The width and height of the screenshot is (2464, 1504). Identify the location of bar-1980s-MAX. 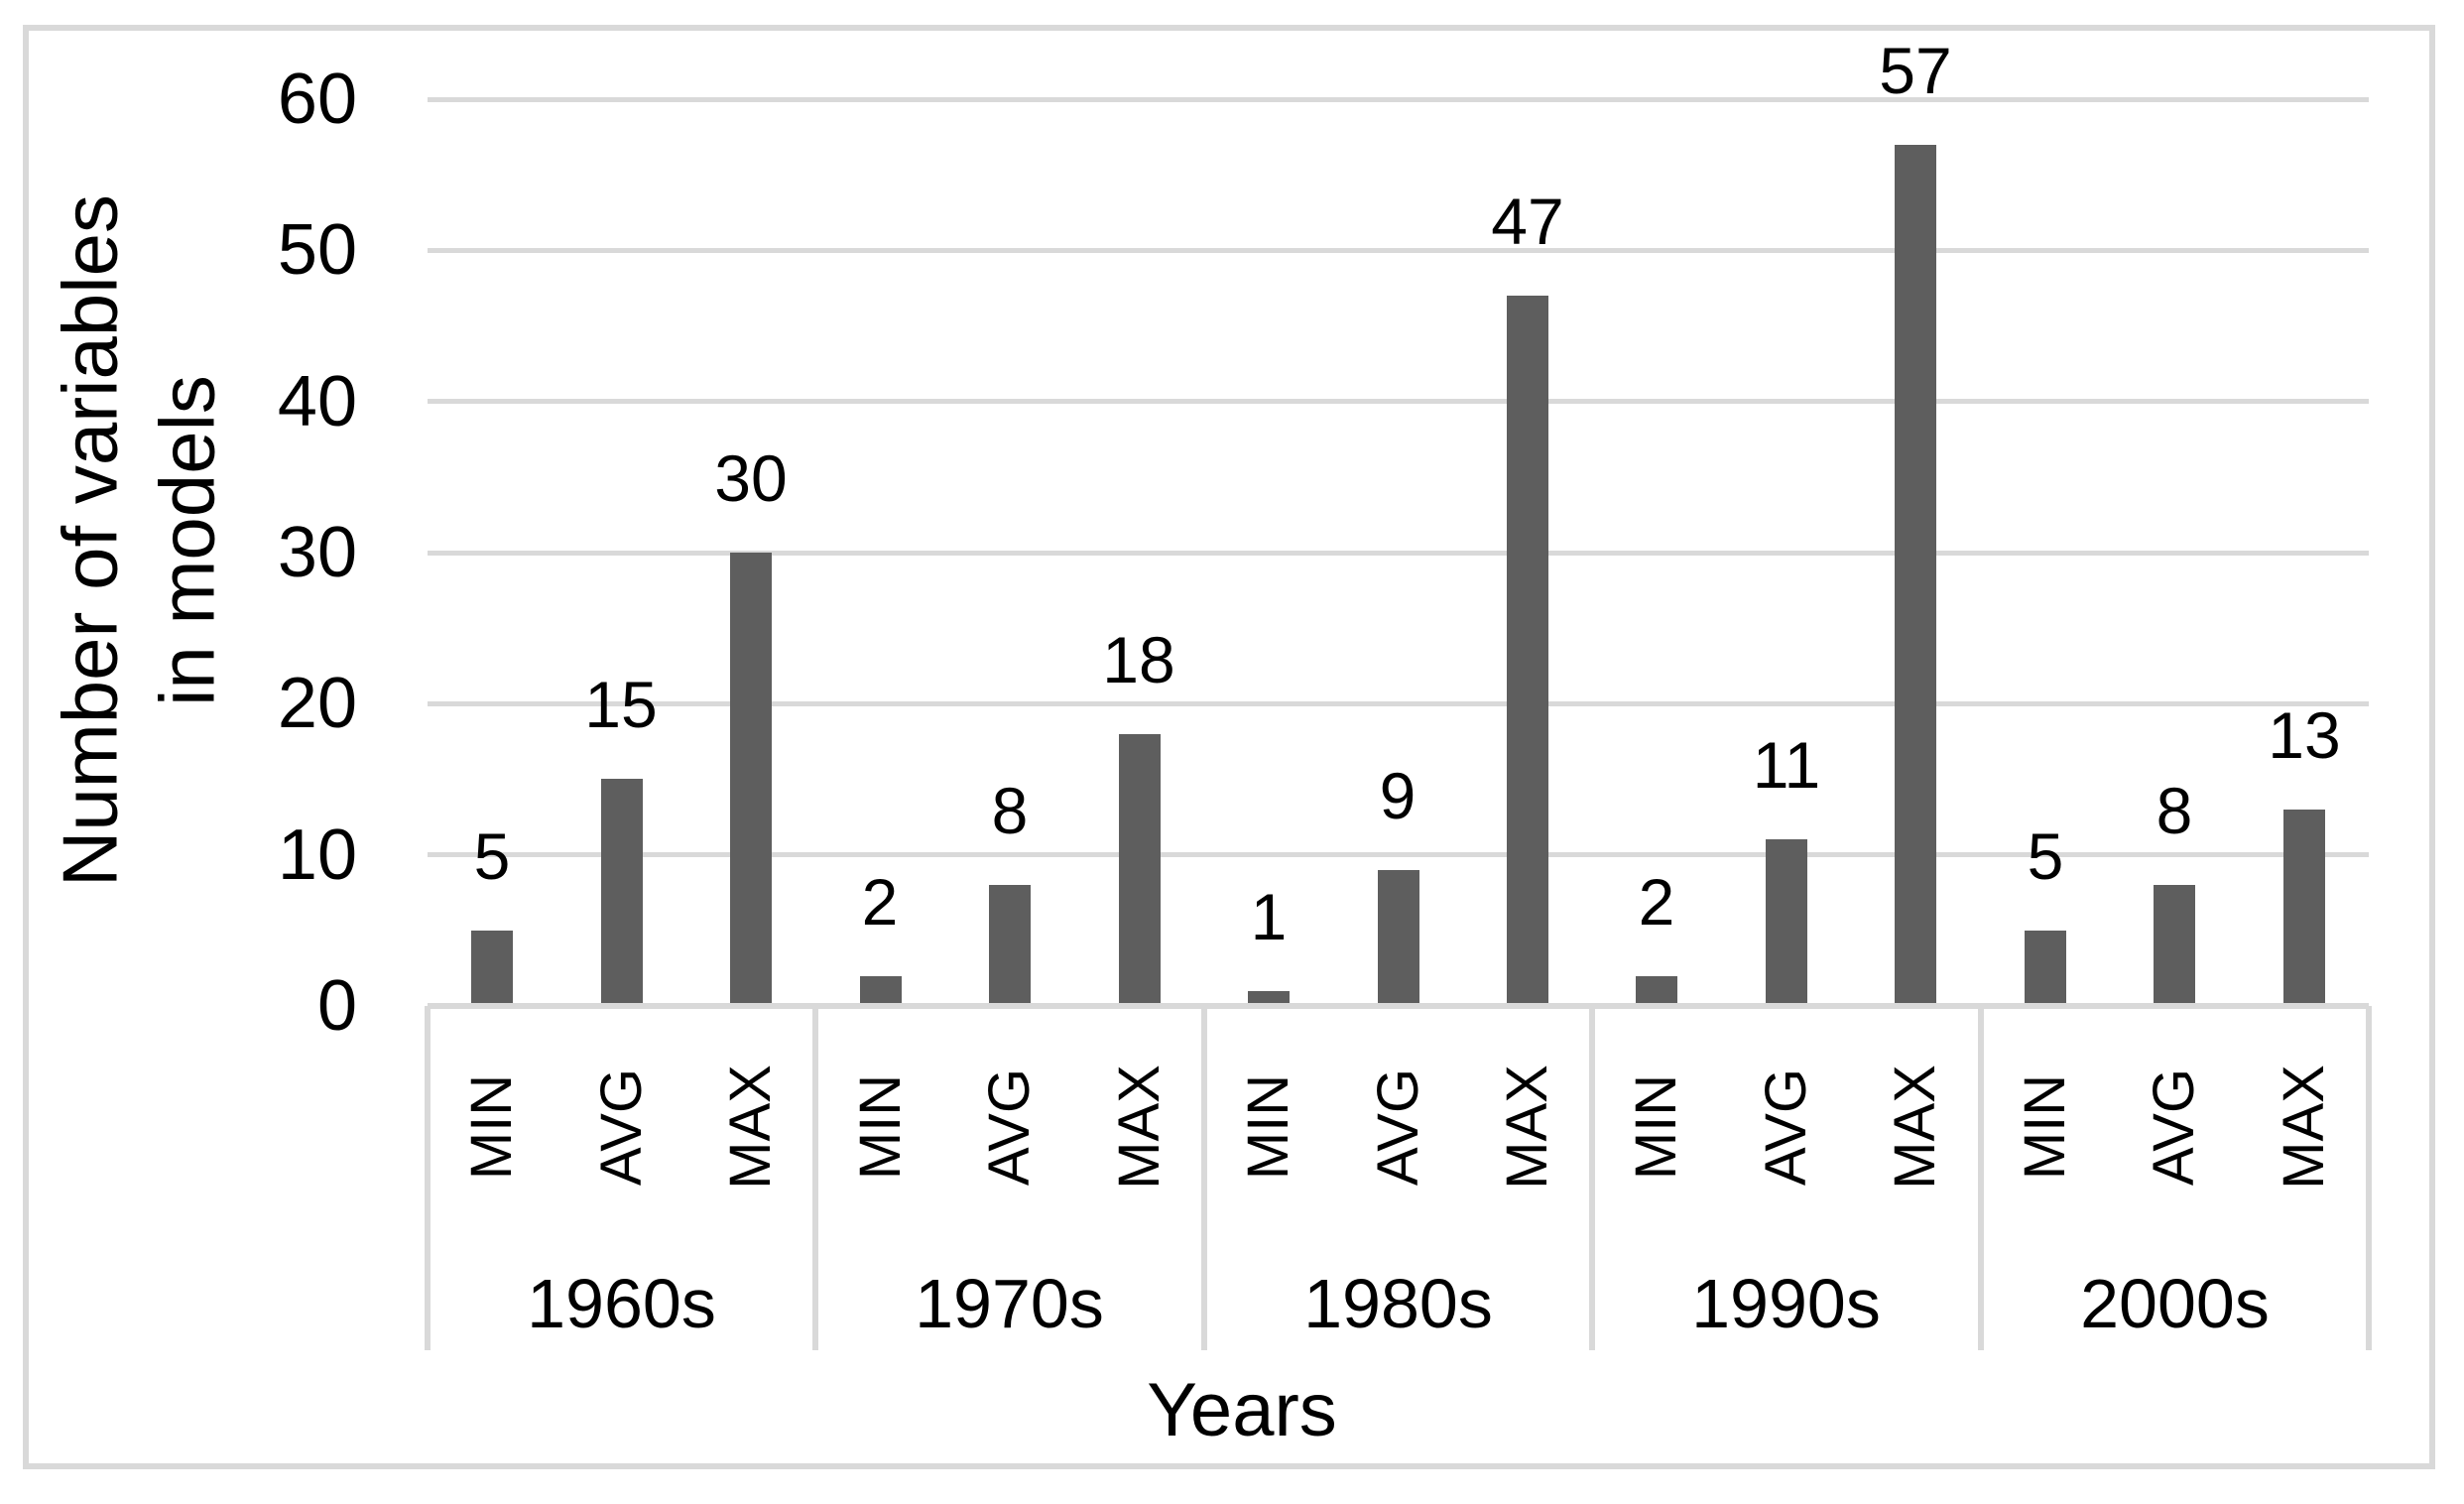
(1527, 651).